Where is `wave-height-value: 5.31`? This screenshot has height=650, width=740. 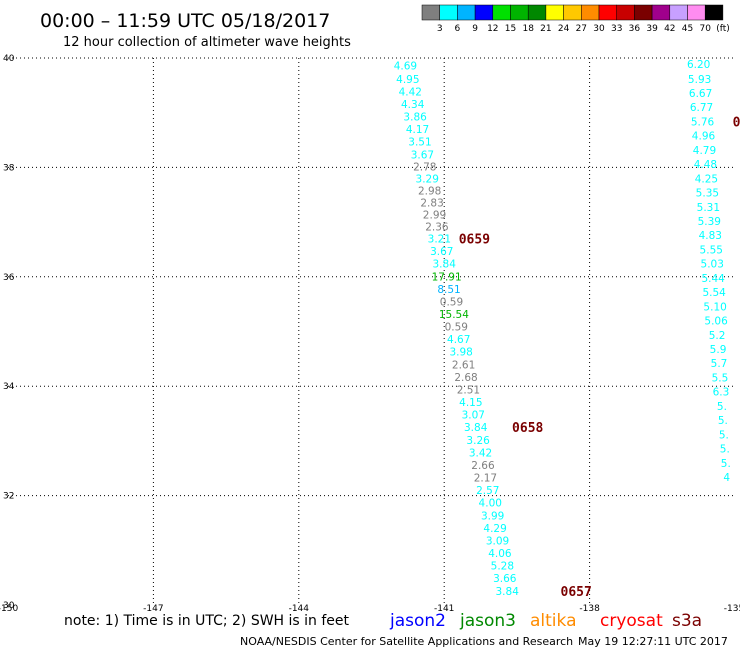
wave-height-value: 5.31 is located at coordinates (708, 208).